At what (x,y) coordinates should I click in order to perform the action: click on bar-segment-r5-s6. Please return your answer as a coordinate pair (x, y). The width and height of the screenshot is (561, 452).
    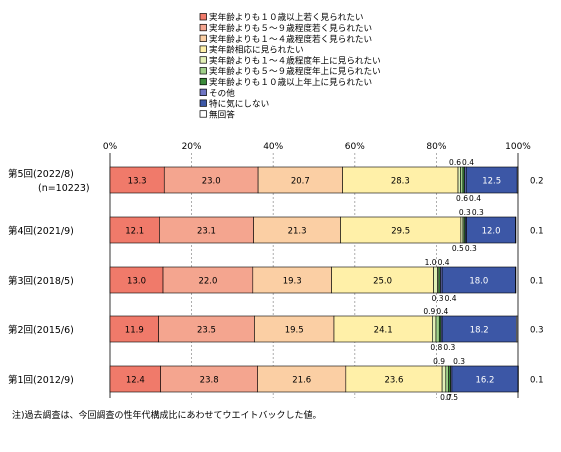
    Looking at the image, I should click on (447, 379).